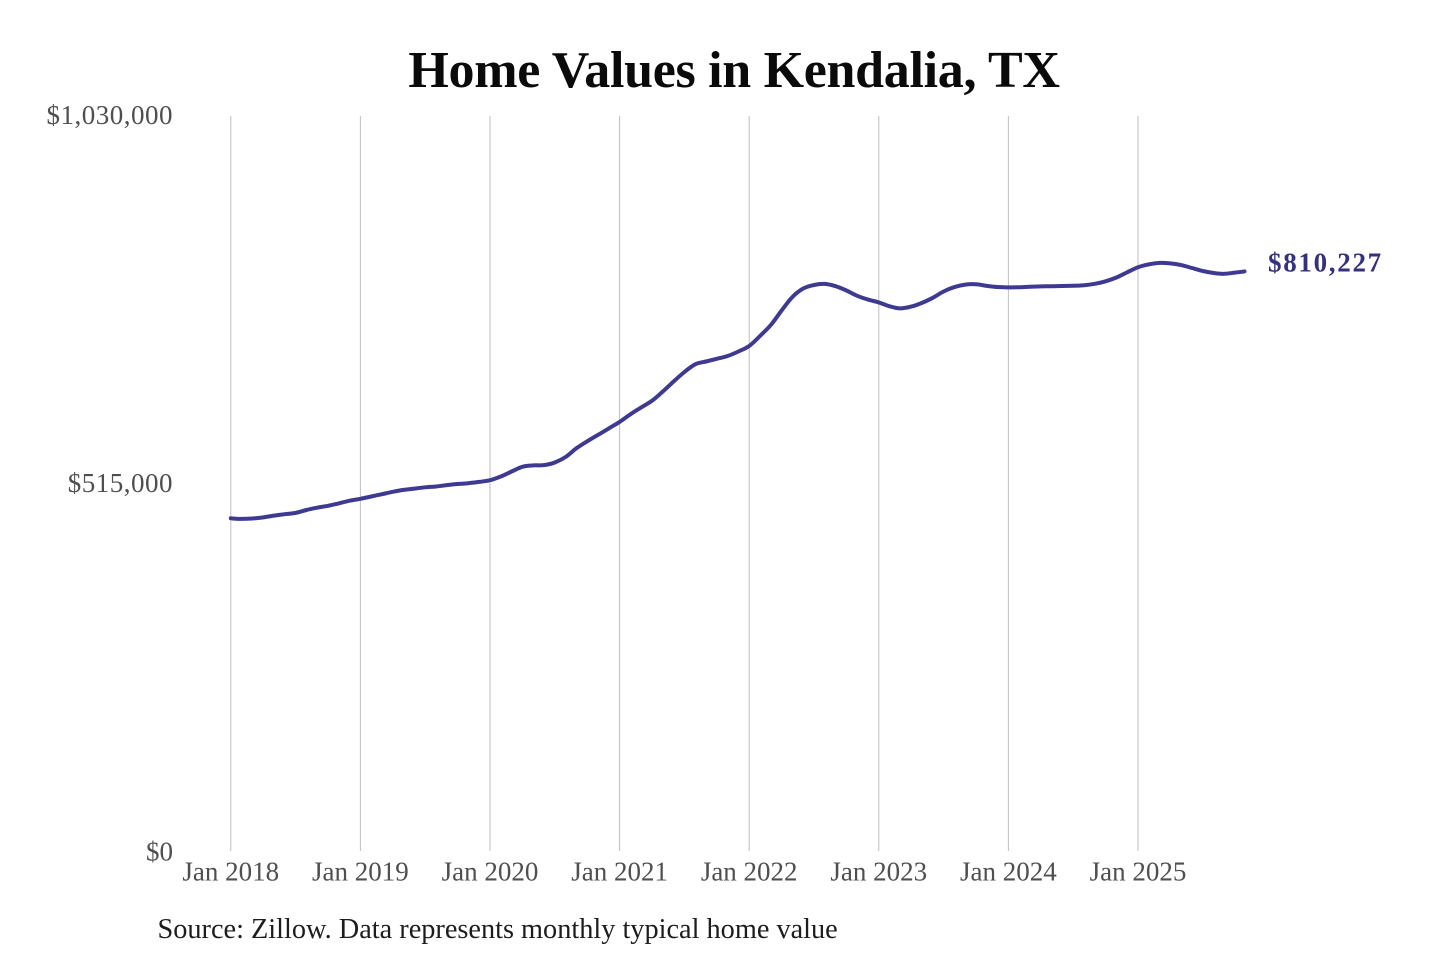 The width and height of the screenshot is (1440, 960). I want to click on svg-text: Jan 2021, so click(619, 872).